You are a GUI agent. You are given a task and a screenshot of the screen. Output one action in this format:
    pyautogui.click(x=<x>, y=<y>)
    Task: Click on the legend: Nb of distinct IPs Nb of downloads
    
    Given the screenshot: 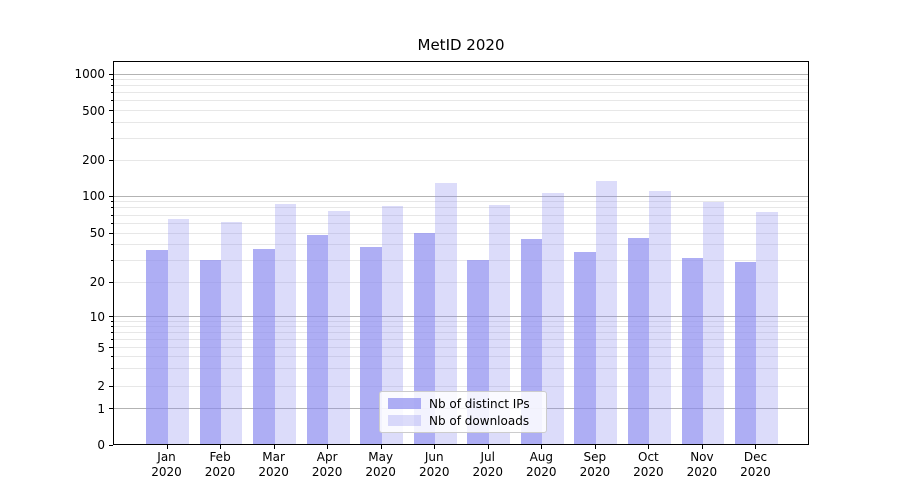 What is the action you would take?
    pyautogui.click(x=463, y=412)
    